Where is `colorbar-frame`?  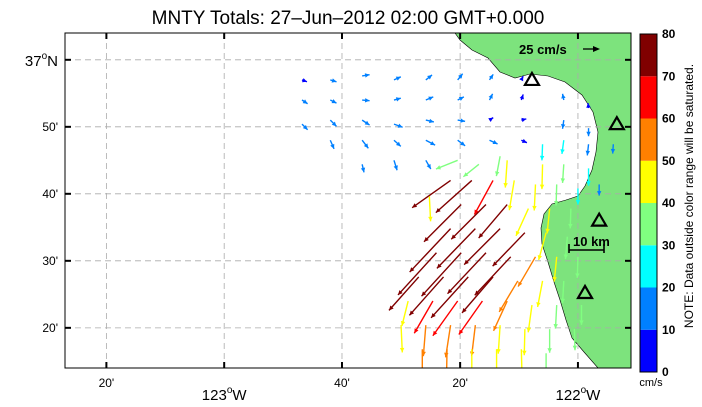
colorbar-frame is located at coordinates (648, 203).